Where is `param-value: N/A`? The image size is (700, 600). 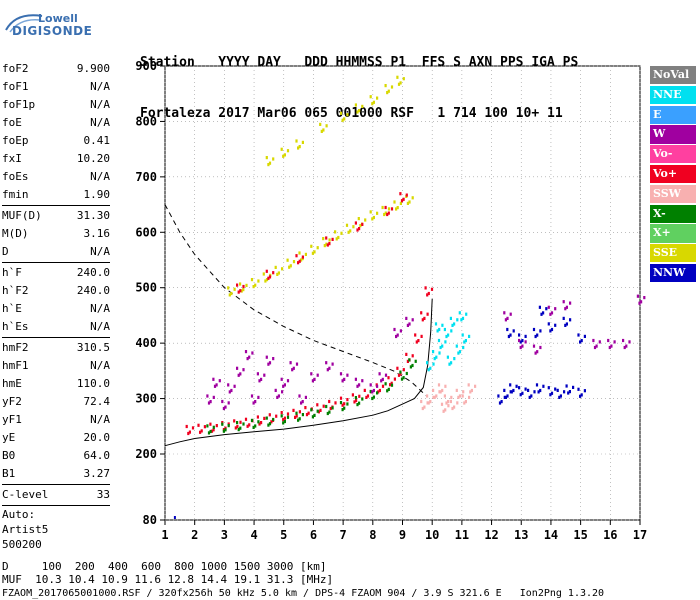 param-value: N/A is located at coordinates (100, 86).